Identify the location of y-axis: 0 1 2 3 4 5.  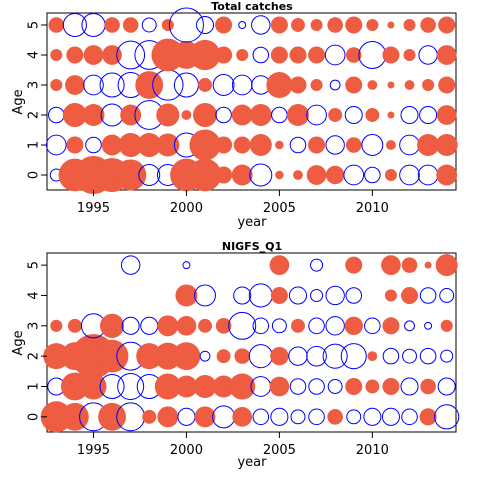
(37, 341).